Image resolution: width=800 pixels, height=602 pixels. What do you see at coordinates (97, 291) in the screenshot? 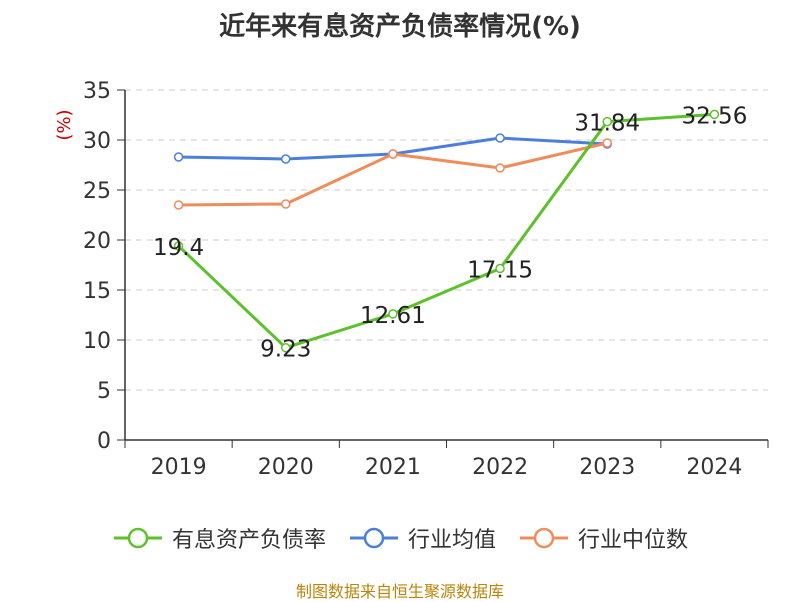
I see `y-tick-label: 15` at bounding box center [97, 291].